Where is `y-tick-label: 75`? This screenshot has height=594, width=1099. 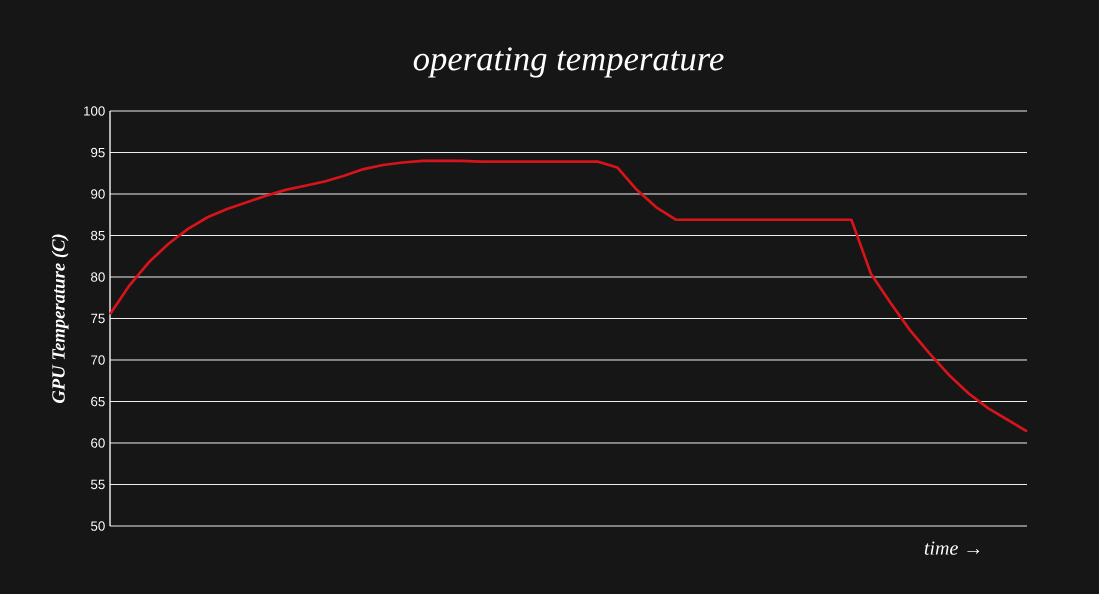
y-tick-label: 75 is located at coordinates (98, 318).